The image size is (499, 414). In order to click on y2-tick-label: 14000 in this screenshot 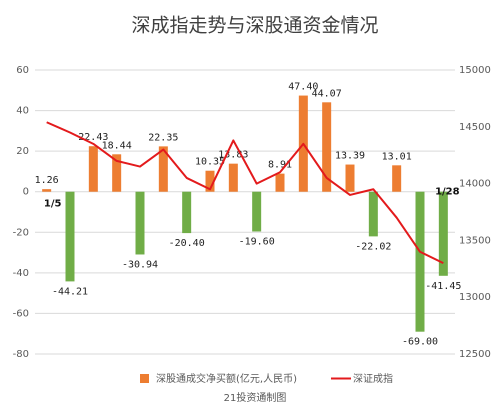, I will do `click(475, 184)`.